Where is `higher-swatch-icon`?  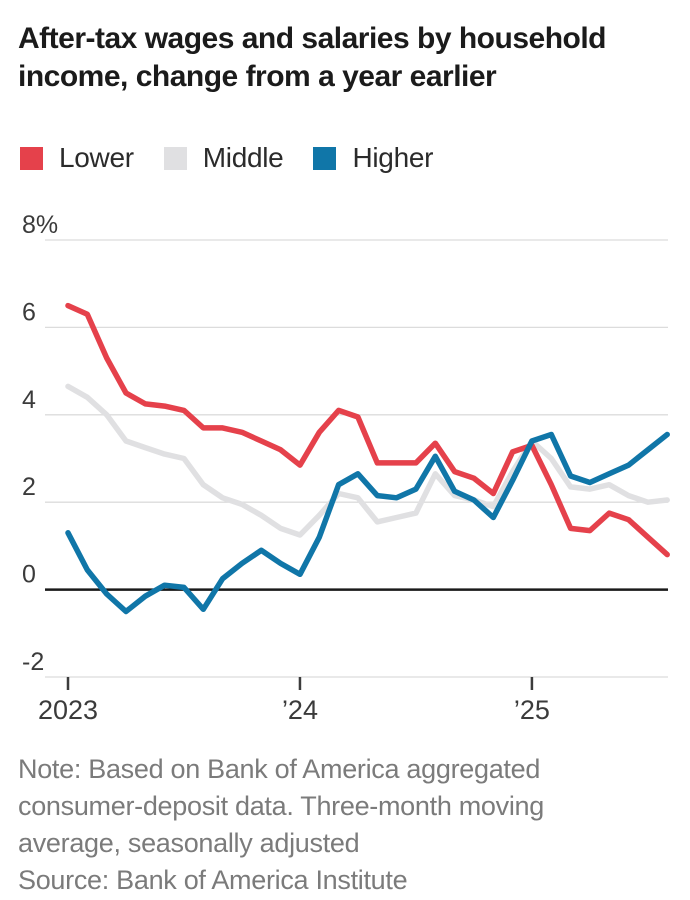
higher-swatch-icon is located at coordinates (325, 158).